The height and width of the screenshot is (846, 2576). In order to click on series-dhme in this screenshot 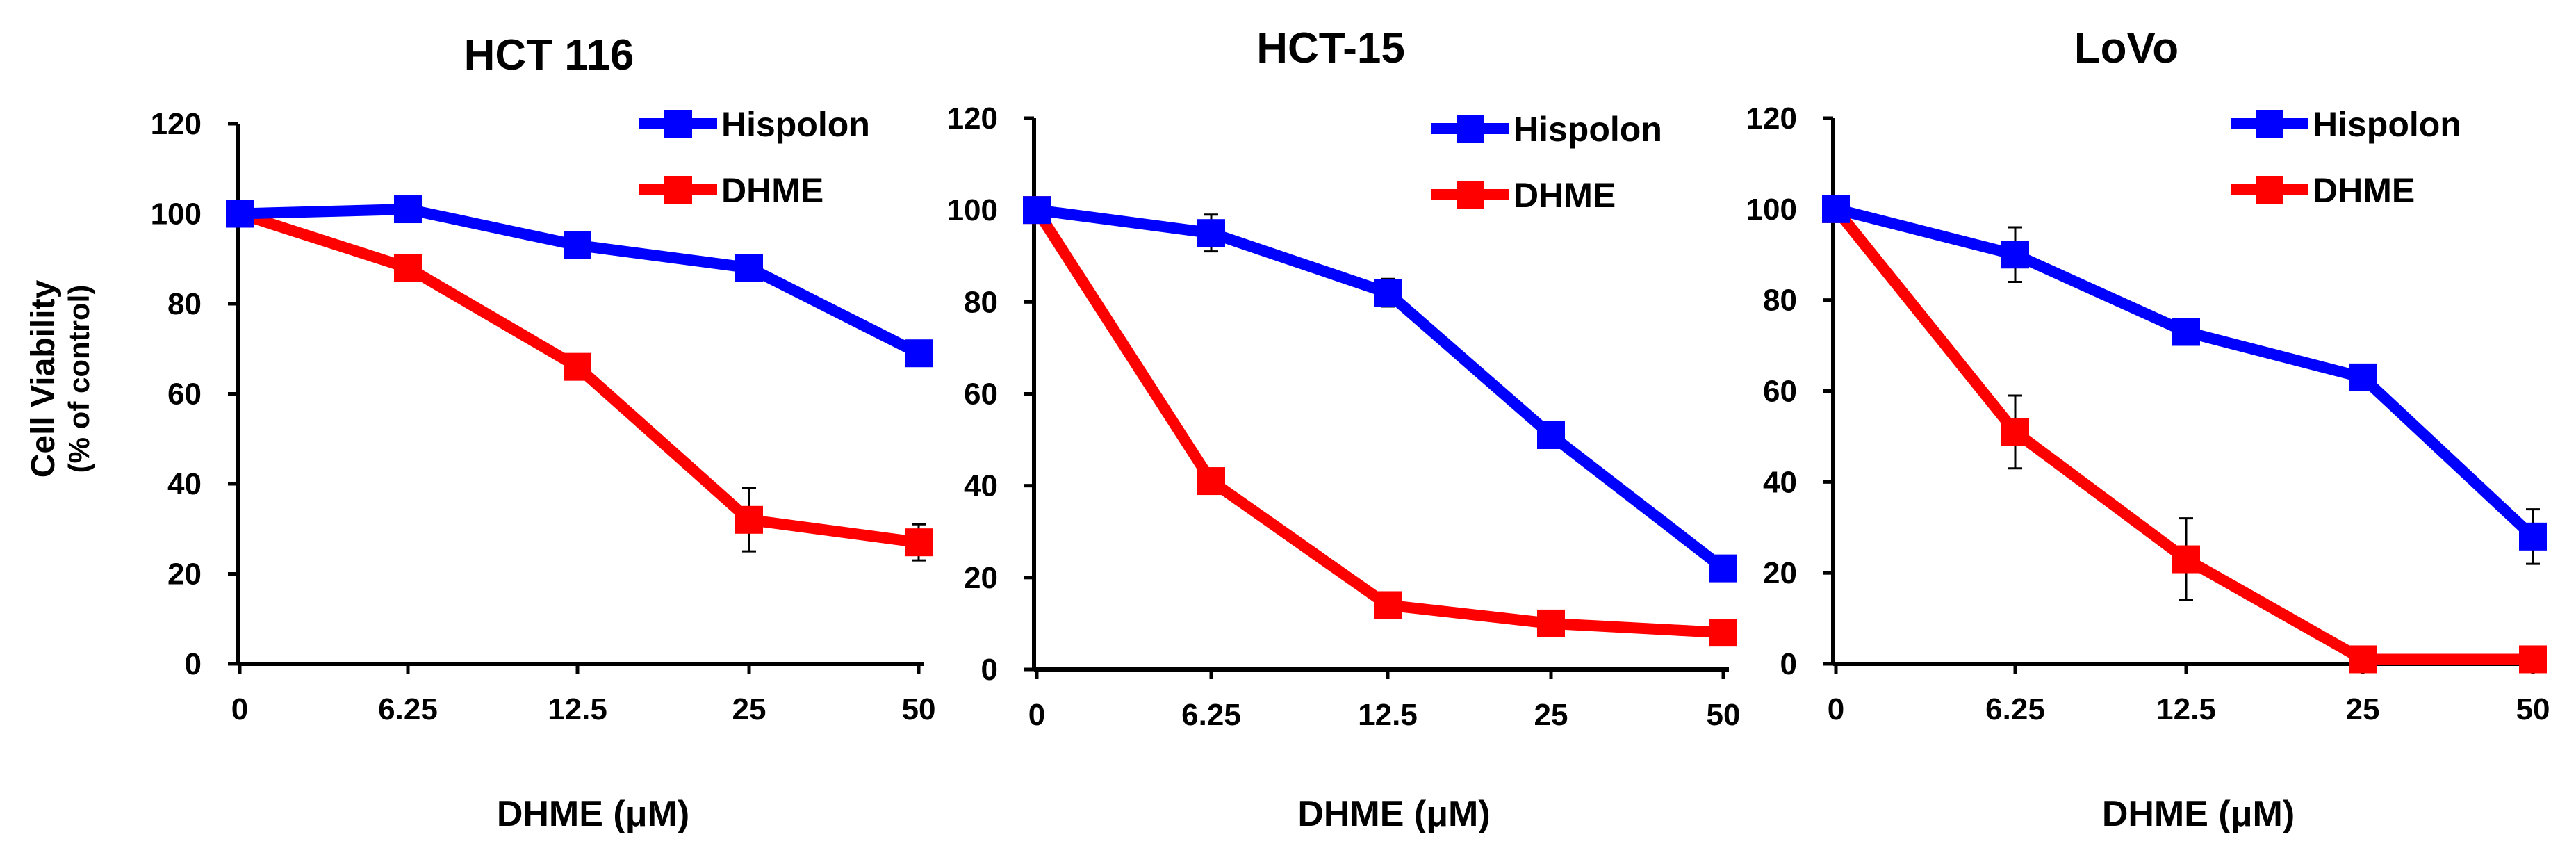, I will do `click(1380, 421)`.